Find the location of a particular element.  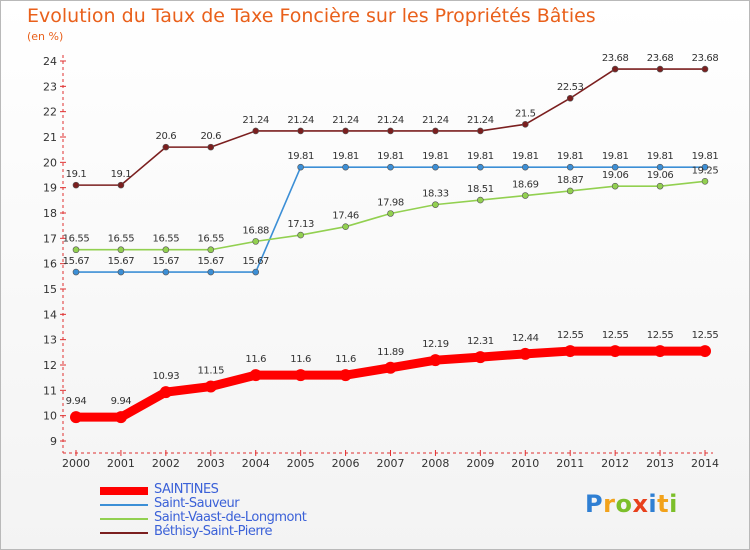

x-tick-label: 2007 is located at coordinates (391, 463).